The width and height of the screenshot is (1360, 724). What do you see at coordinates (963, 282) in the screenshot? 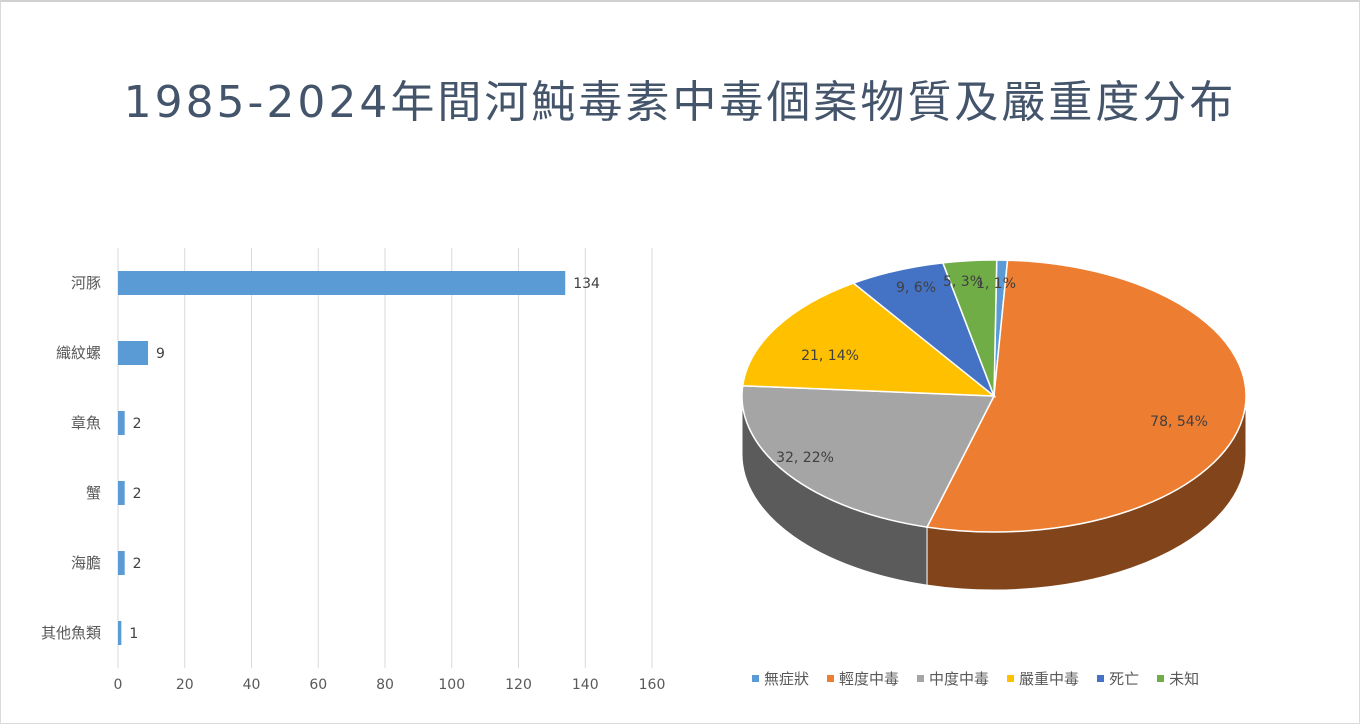
I see `pie-data-label: 5, 3%` at bounding box center [963, 282].